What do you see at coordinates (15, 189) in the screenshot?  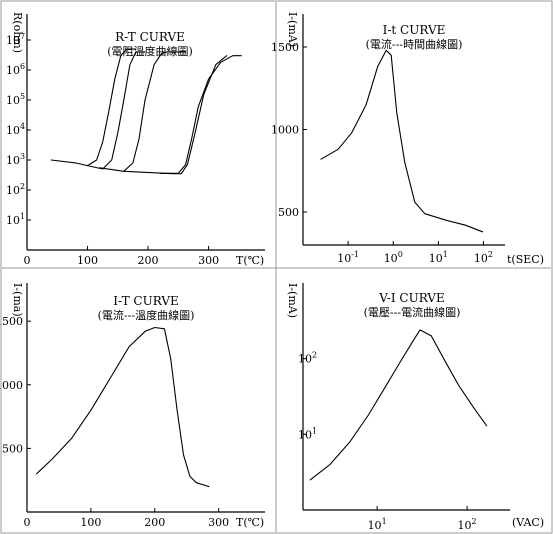 I see `rt-y-tick-label: 10²` at bounding box center [15, 189].